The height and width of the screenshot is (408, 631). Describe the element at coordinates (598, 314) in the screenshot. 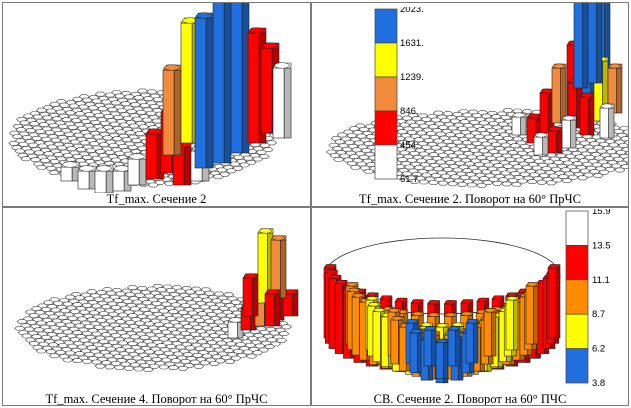

I see `cb-legend-label: 8.7` at that location.